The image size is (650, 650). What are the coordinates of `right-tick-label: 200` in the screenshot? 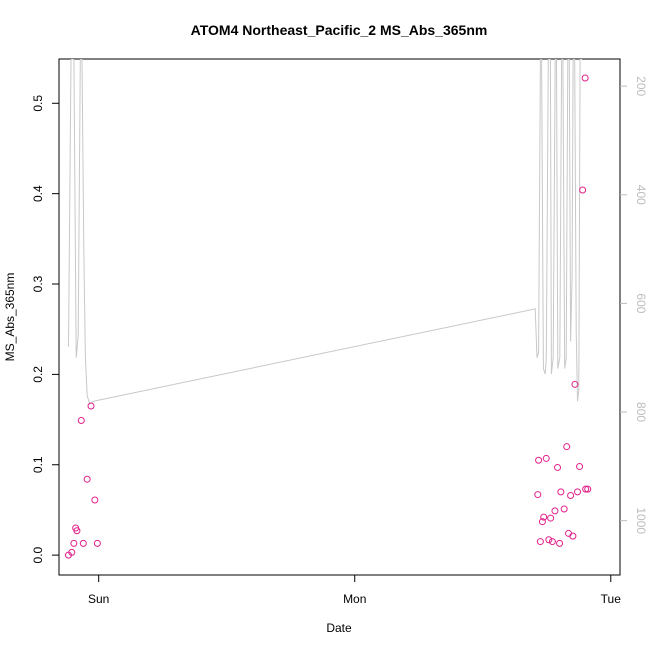 It's located at (641, 86).